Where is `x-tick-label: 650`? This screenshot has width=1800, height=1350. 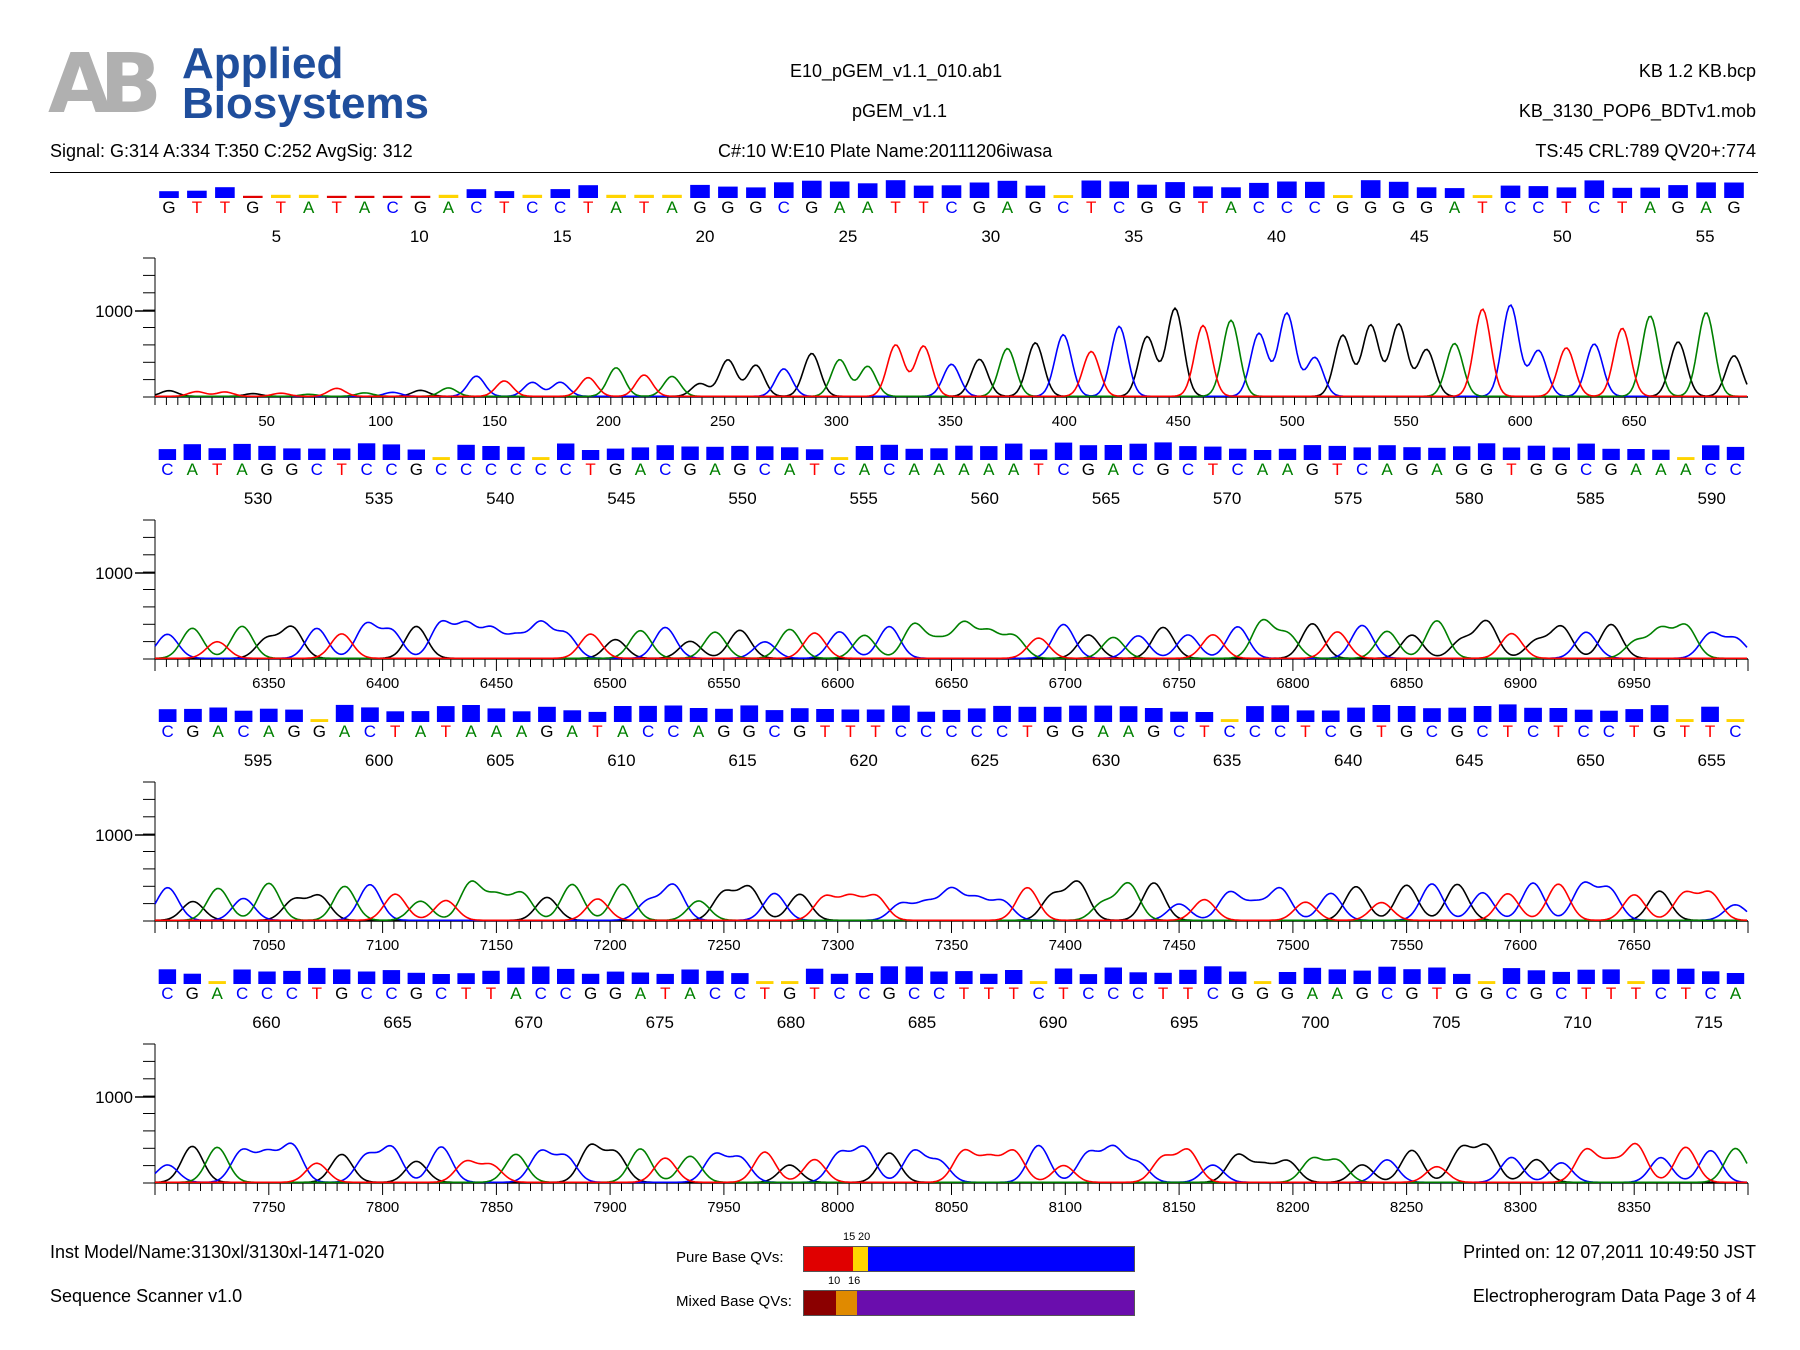
x-tick-label: 650 is located at coordinates (1634, 421).